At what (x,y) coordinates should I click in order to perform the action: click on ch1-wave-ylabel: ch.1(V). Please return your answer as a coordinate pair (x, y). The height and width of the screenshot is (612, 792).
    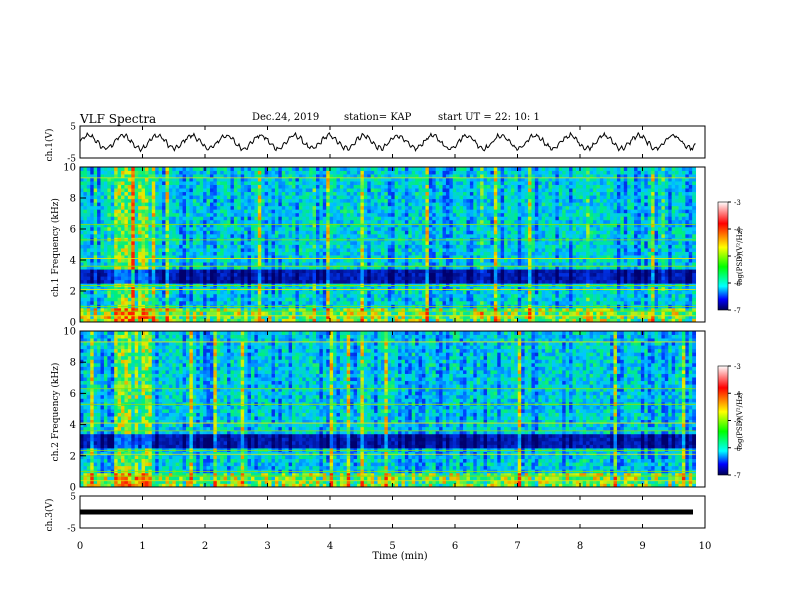
    Looking at the image, I should click on (49, 145).